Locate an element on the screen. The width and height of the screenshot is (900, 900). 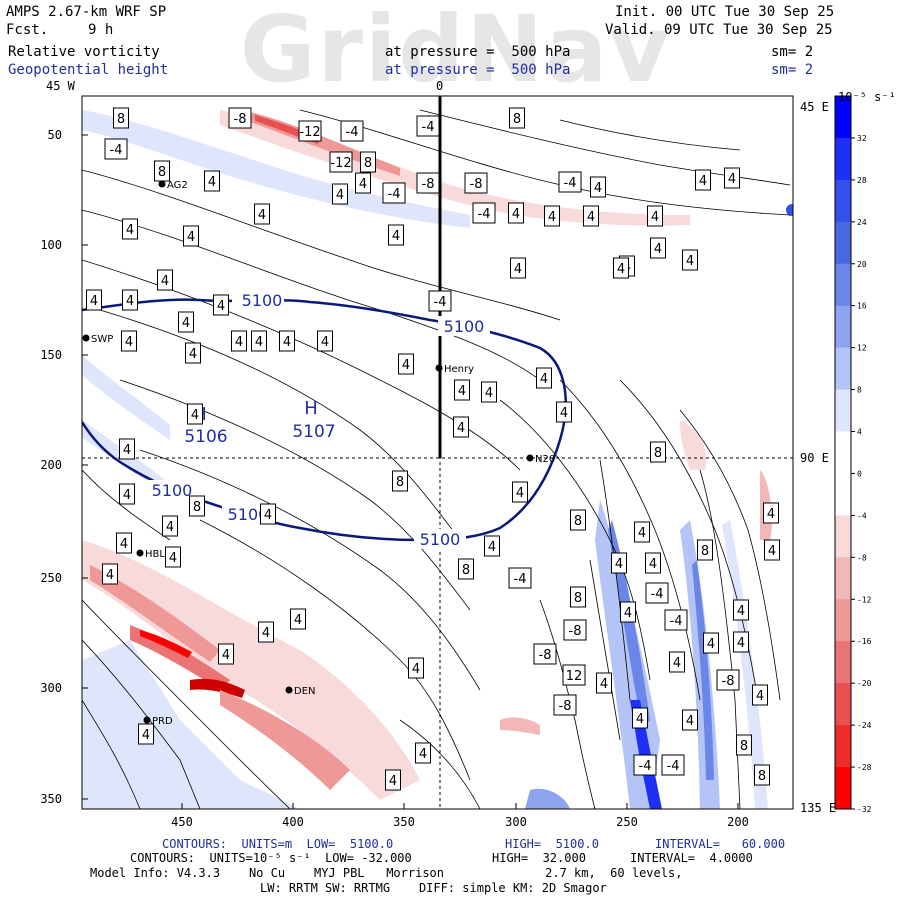
colorbar-tick-label: -20 is located at coordinates (864, 683).